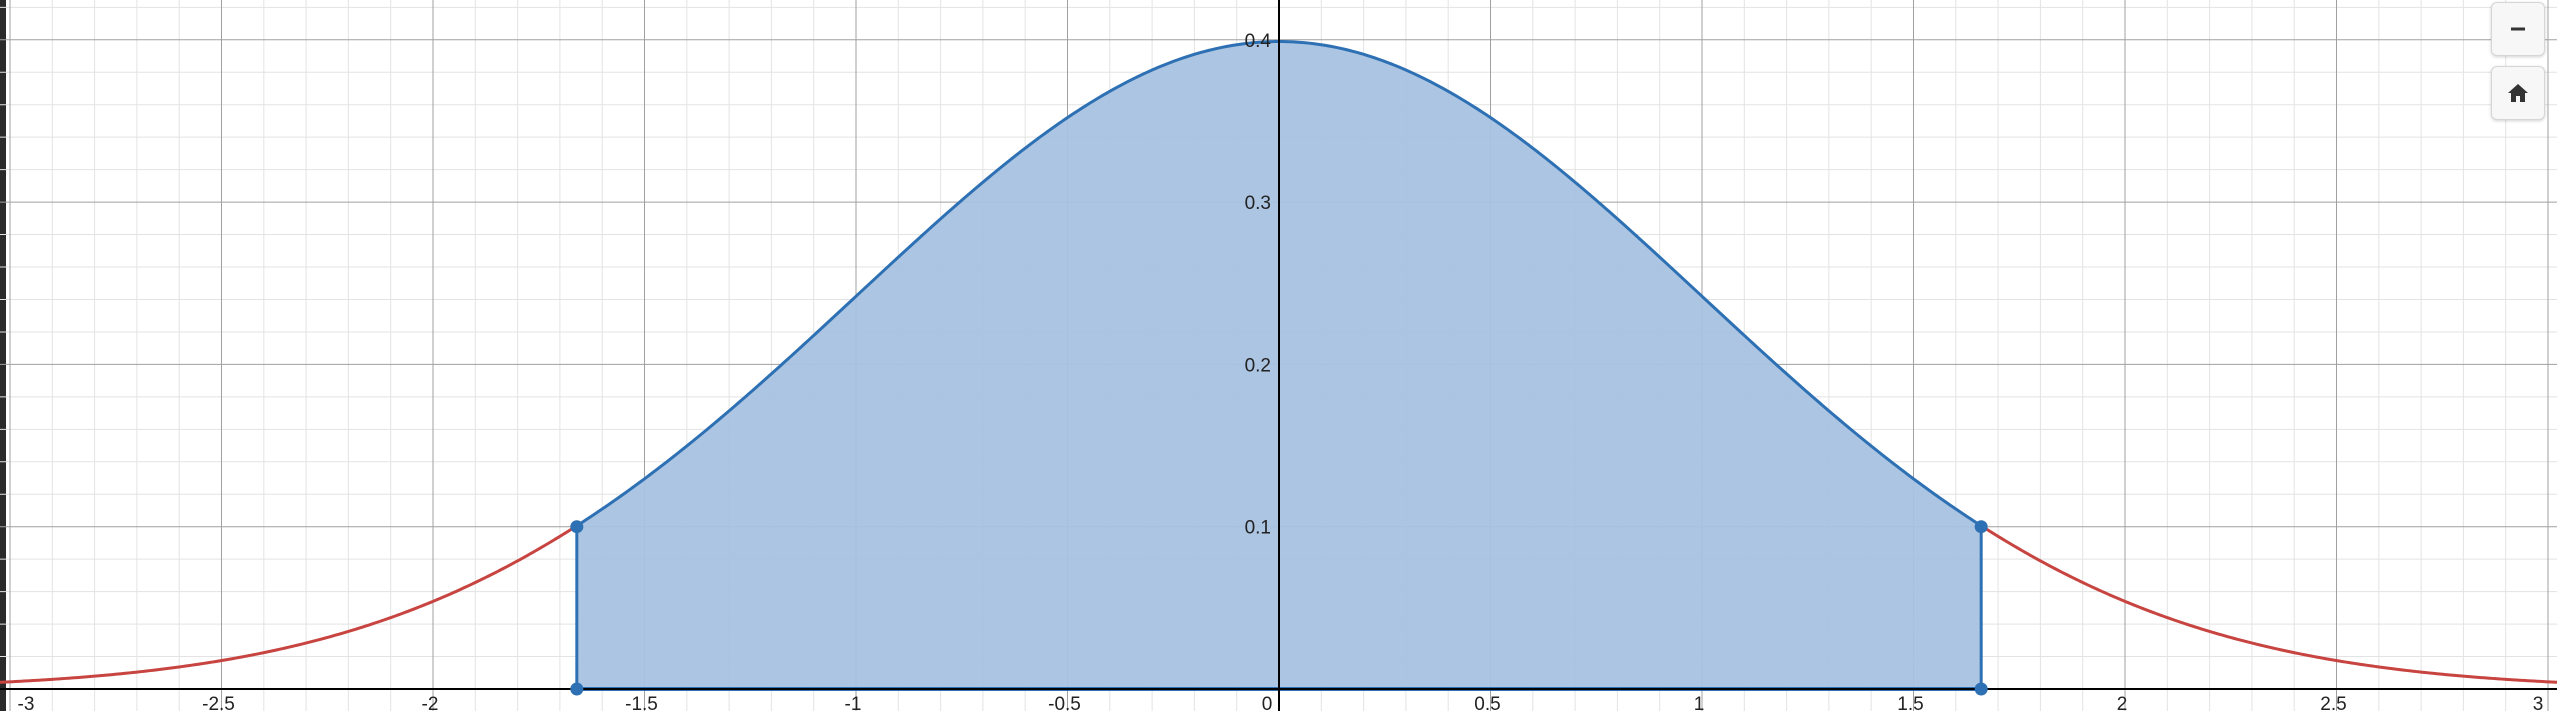  Describe the element at coordinates (1258, 528) in the screenshot. I see `y-tick-label: 0.1` at that location.